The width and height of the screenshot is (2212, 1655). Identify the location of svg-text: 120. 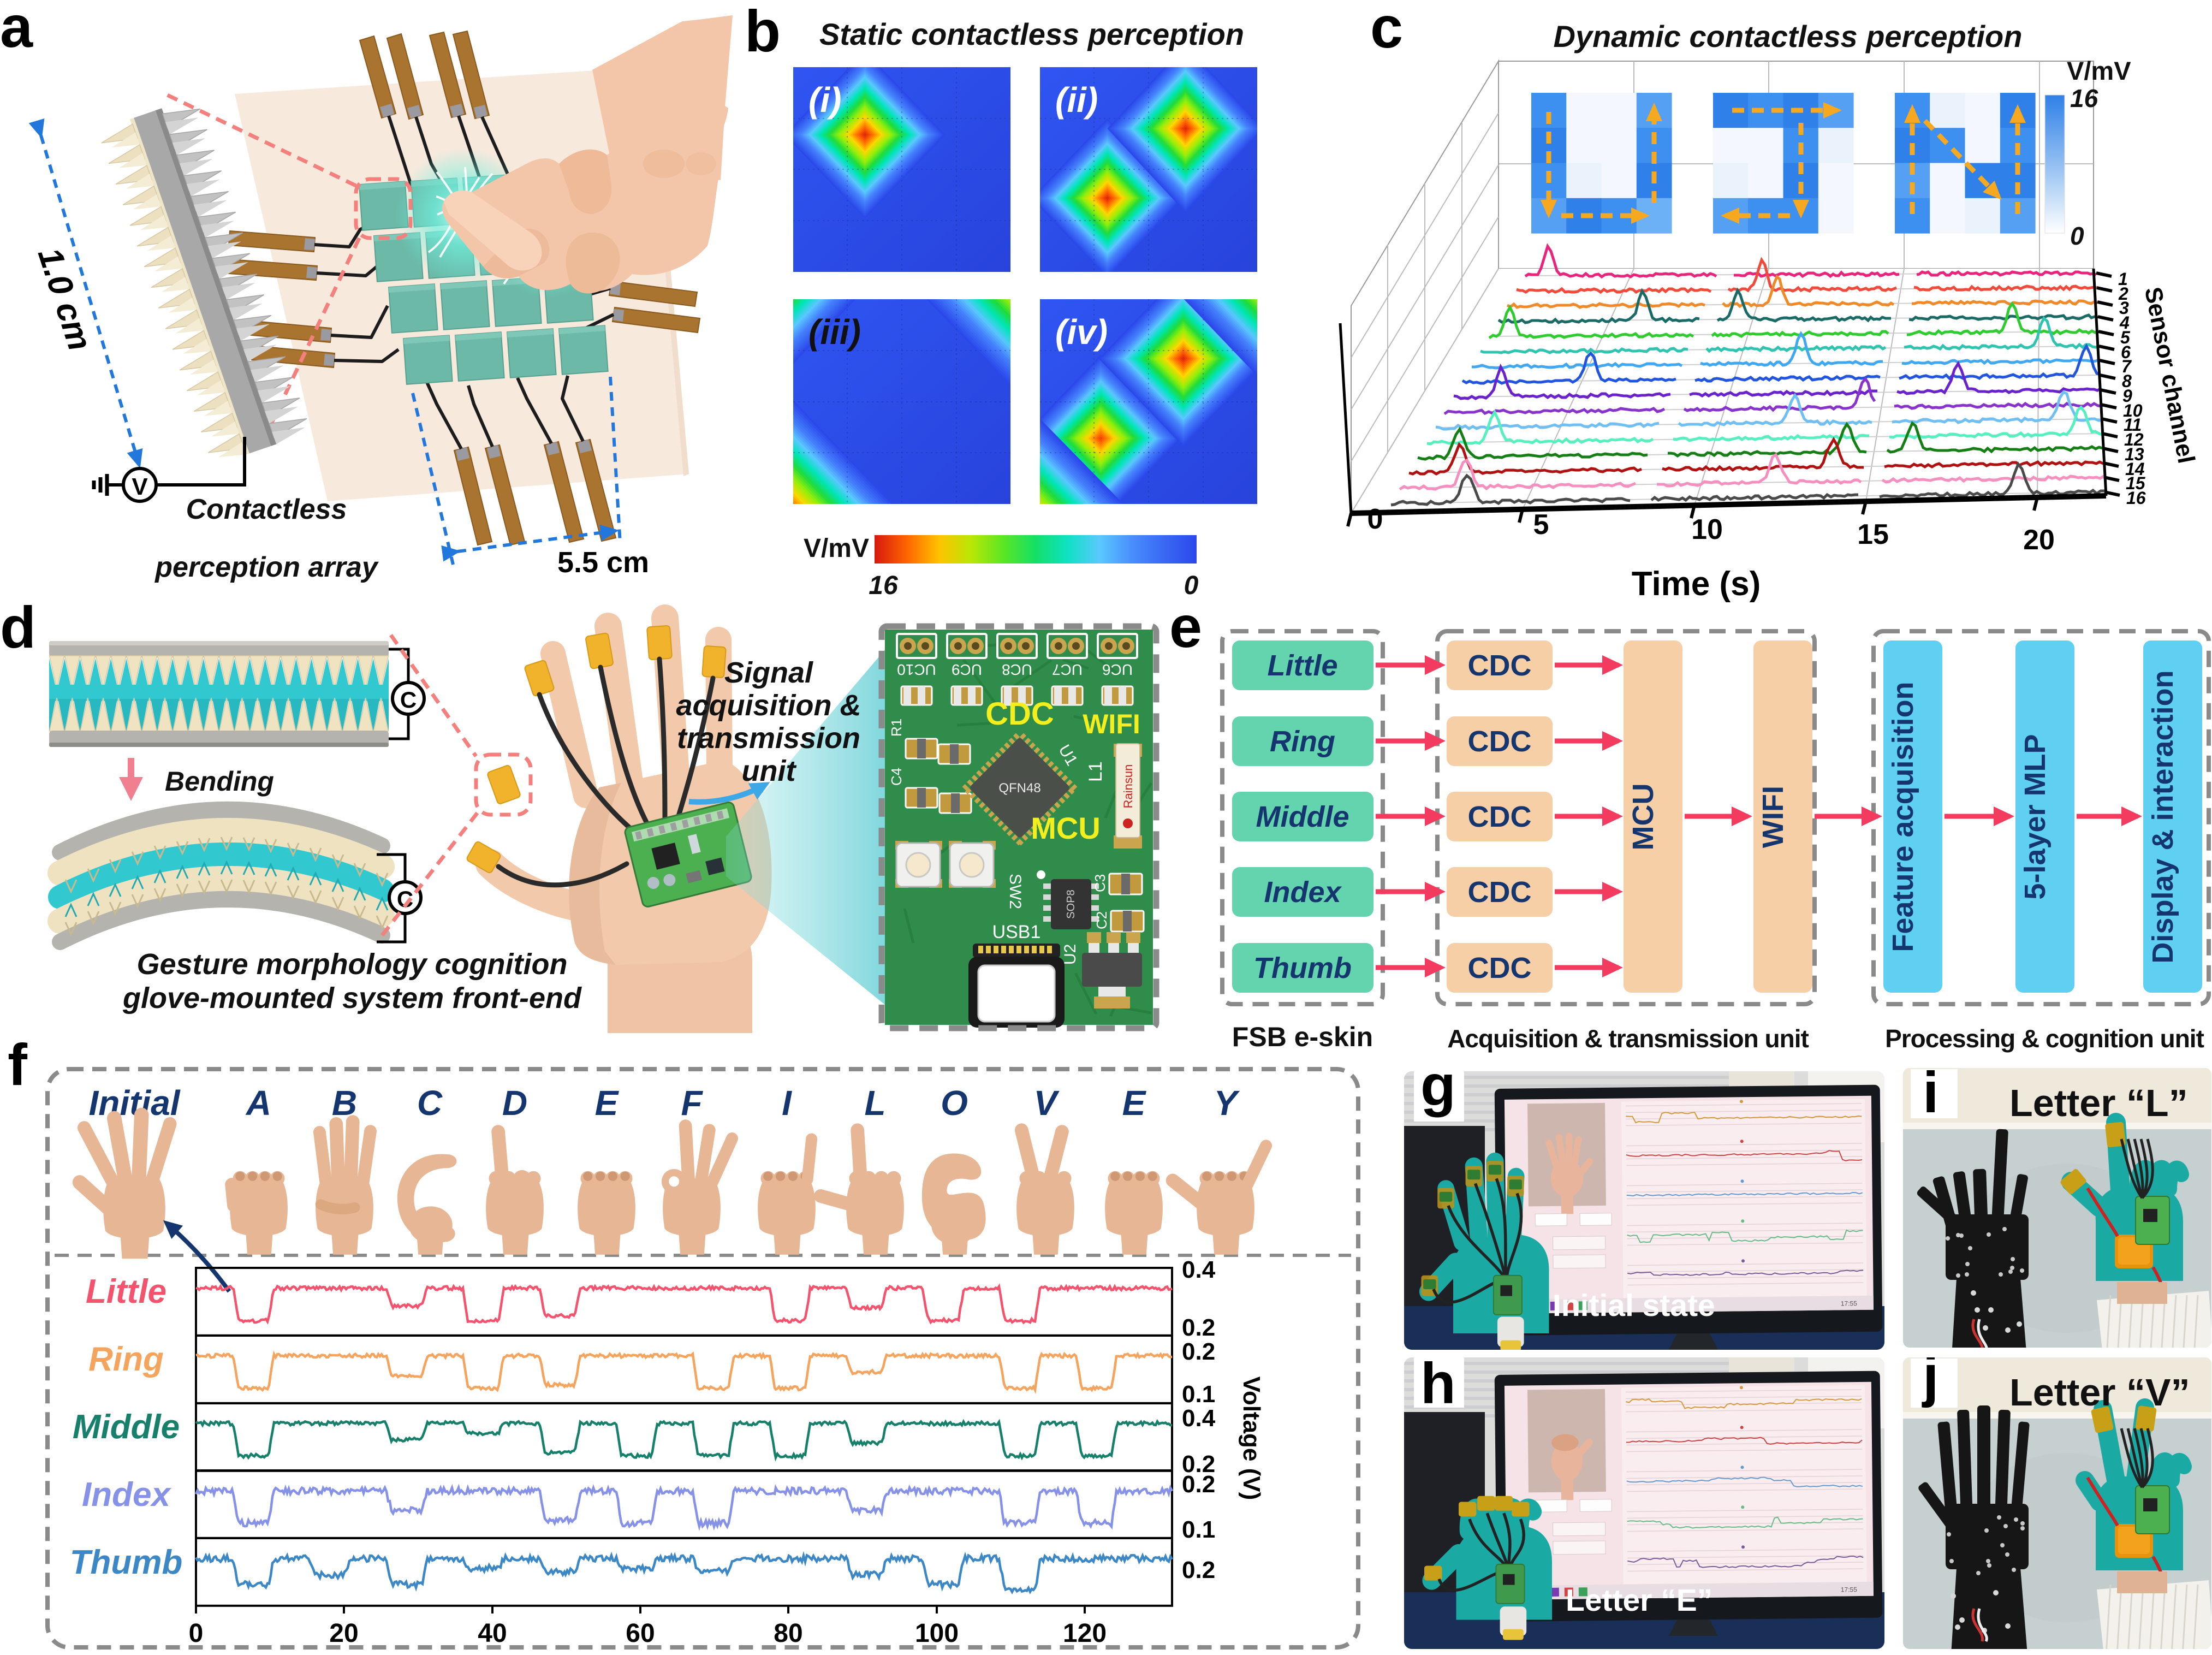
(1085, 1633).